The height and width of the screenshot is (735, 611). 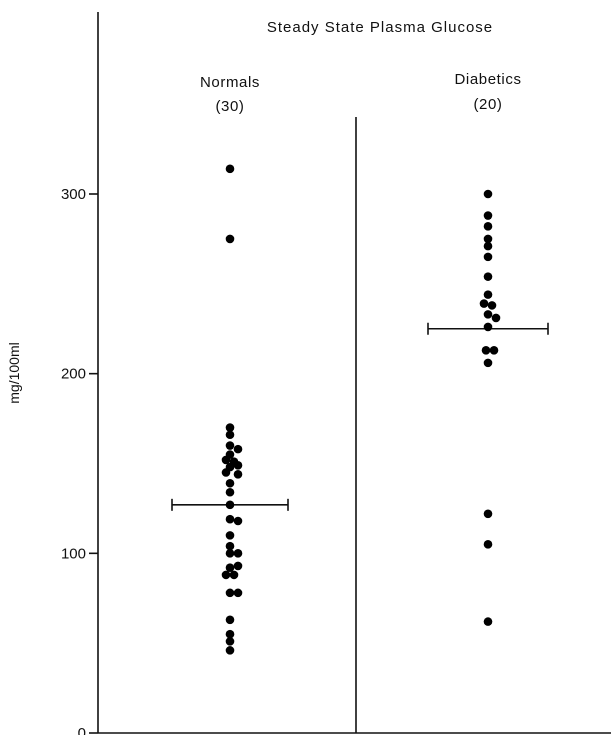 What do you see at coordinates (82, 730) in the screenshot?
I see `y-tick-label: 0` at bounding box center [82, 730].